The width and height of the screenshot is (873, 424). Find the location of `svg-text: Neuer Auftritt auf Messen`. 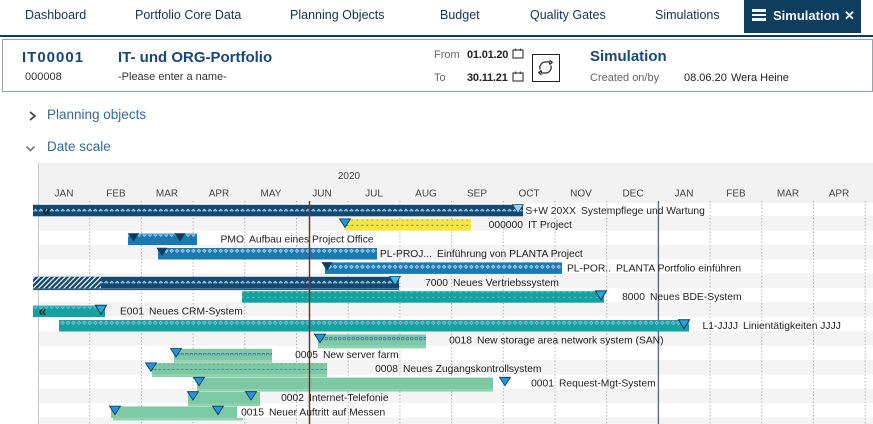

svg-text: Neuer Auftritt auf Messen is located at coordinates (327, 412).